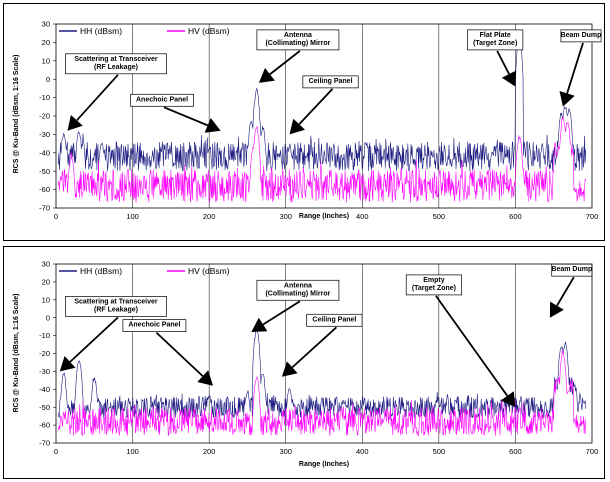 The image size is (610, 482). I want to click on annotation-text: Beam Dump, so click(571, 269).